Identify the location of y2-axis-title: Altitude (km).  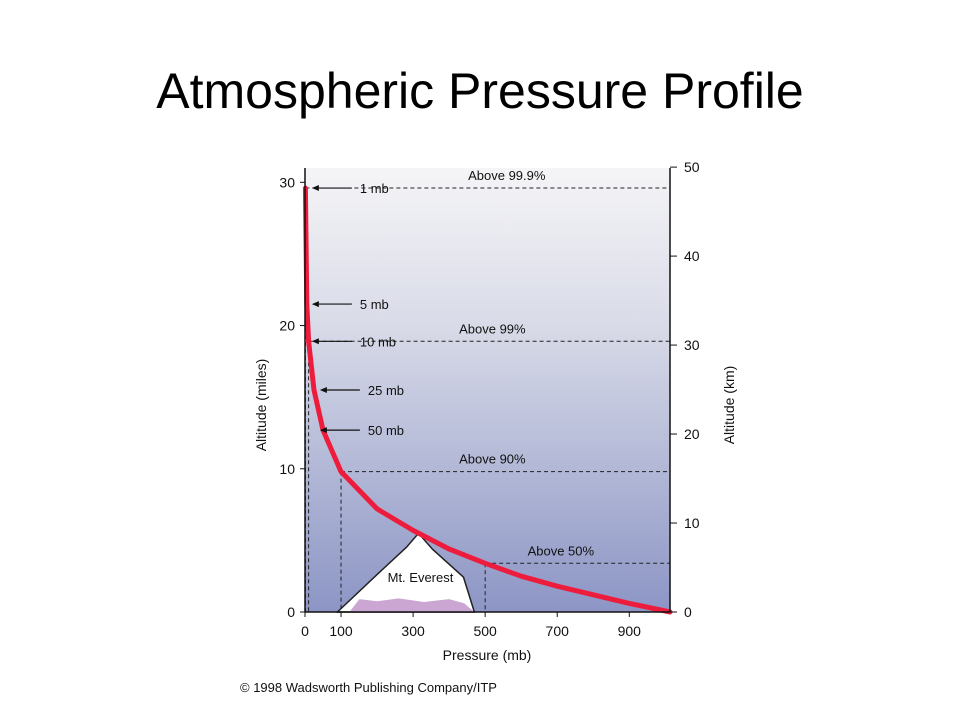
(729, 405).